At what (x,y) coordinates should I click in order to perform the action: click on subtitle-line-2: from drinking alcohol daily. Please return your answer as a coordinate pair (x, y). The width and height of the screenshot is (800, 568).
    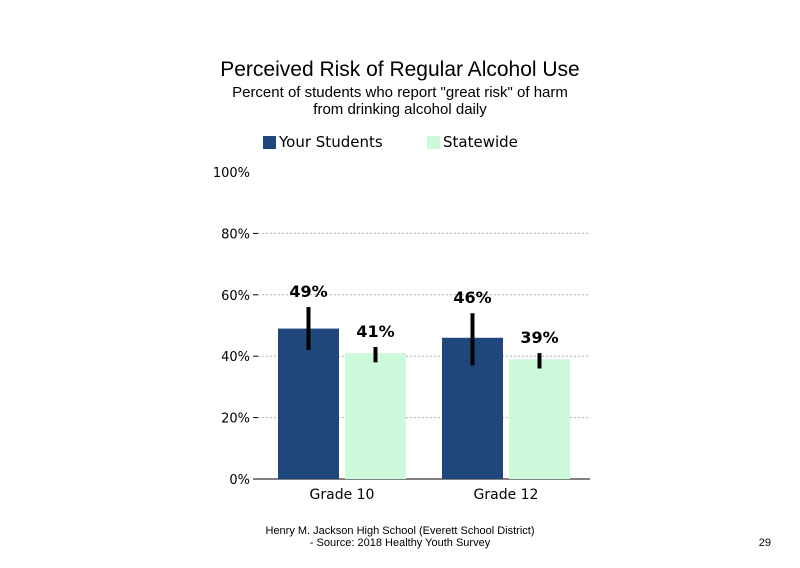
    Looking at the image, I should click on (400, 109).